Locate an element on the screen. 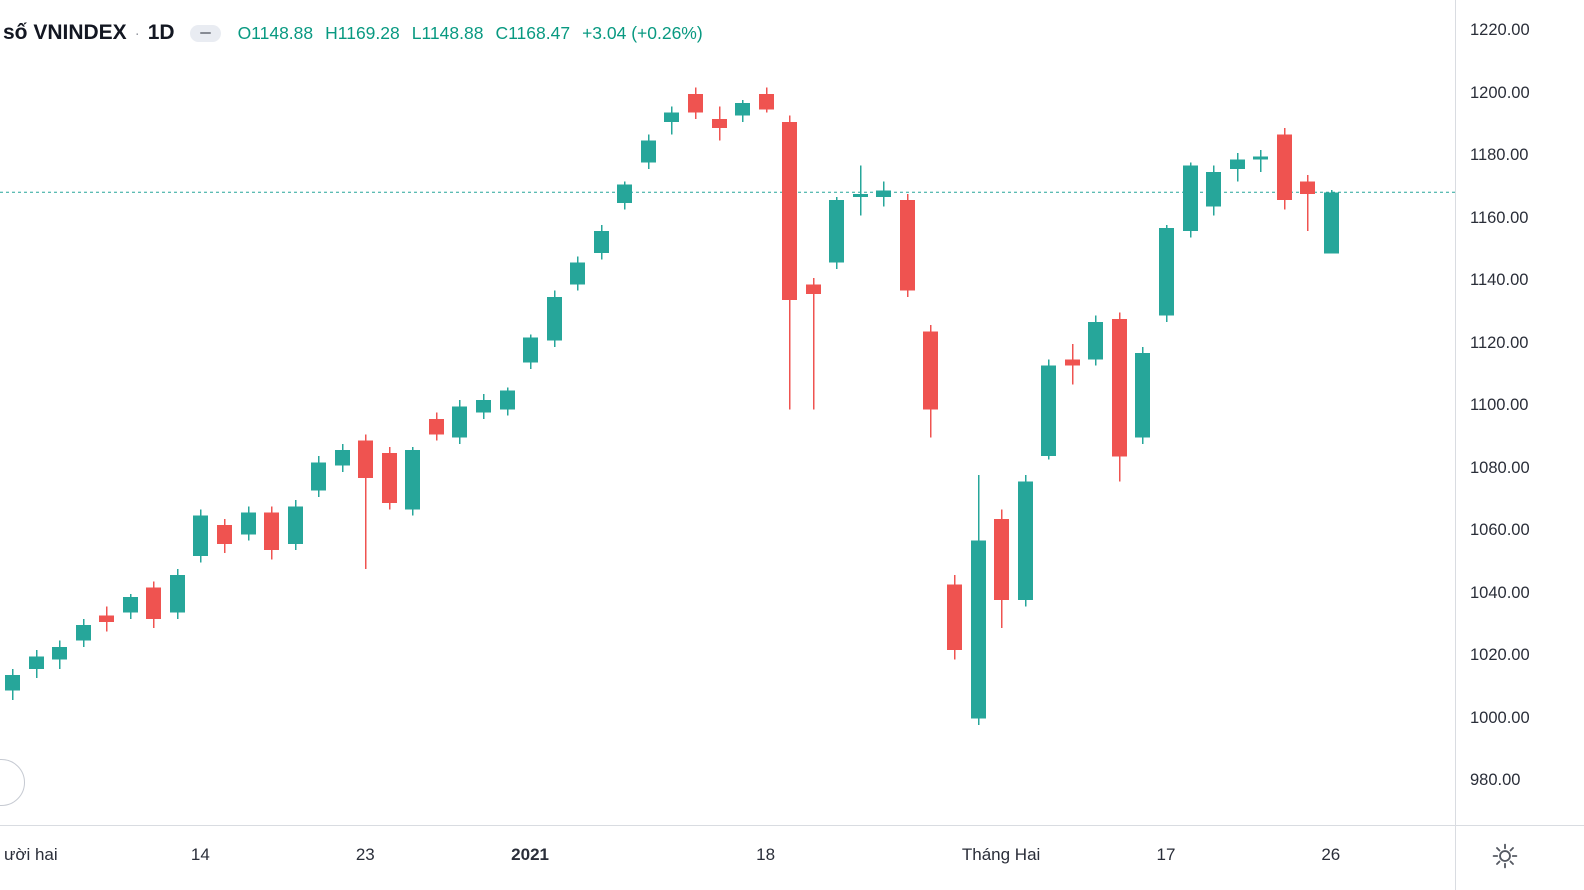 The width and height of the screenshot is (1584, 890). time-tick-label: 14 is located at coordinates (200, 854).